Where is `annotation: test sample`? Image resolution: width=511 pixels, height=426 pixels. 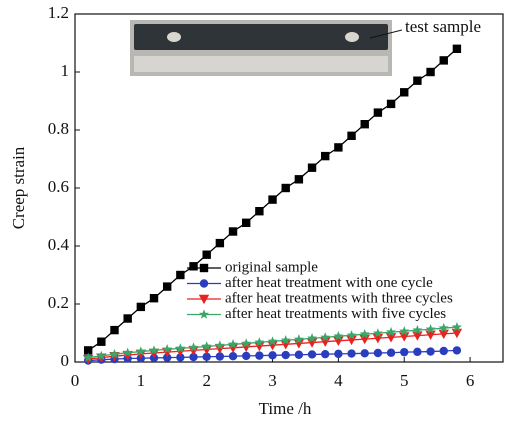 annotation: test sample is located at coordinates (443, 26).